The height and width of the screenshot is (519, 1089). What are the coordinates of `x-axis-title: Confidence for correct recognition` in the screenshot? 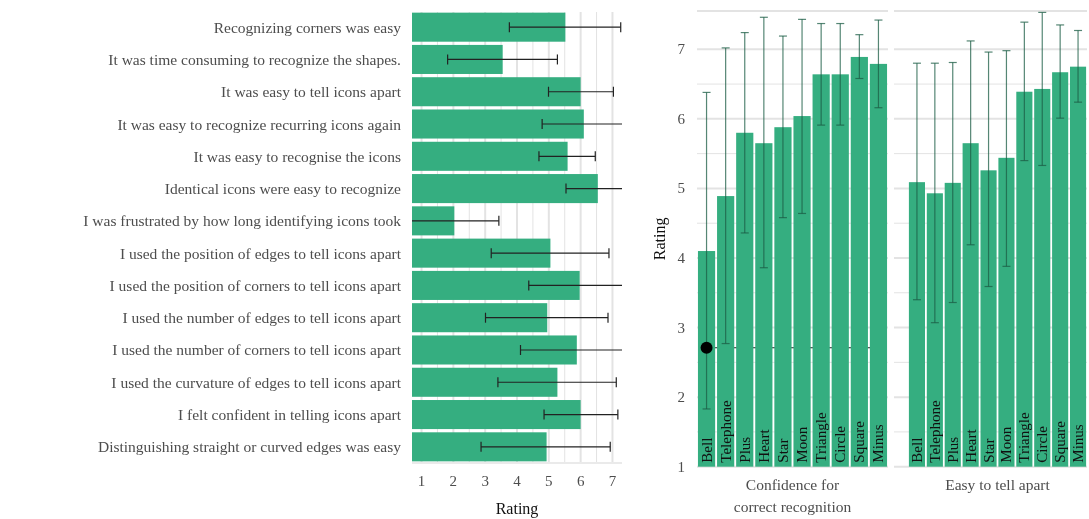 It's located at (792, 495).